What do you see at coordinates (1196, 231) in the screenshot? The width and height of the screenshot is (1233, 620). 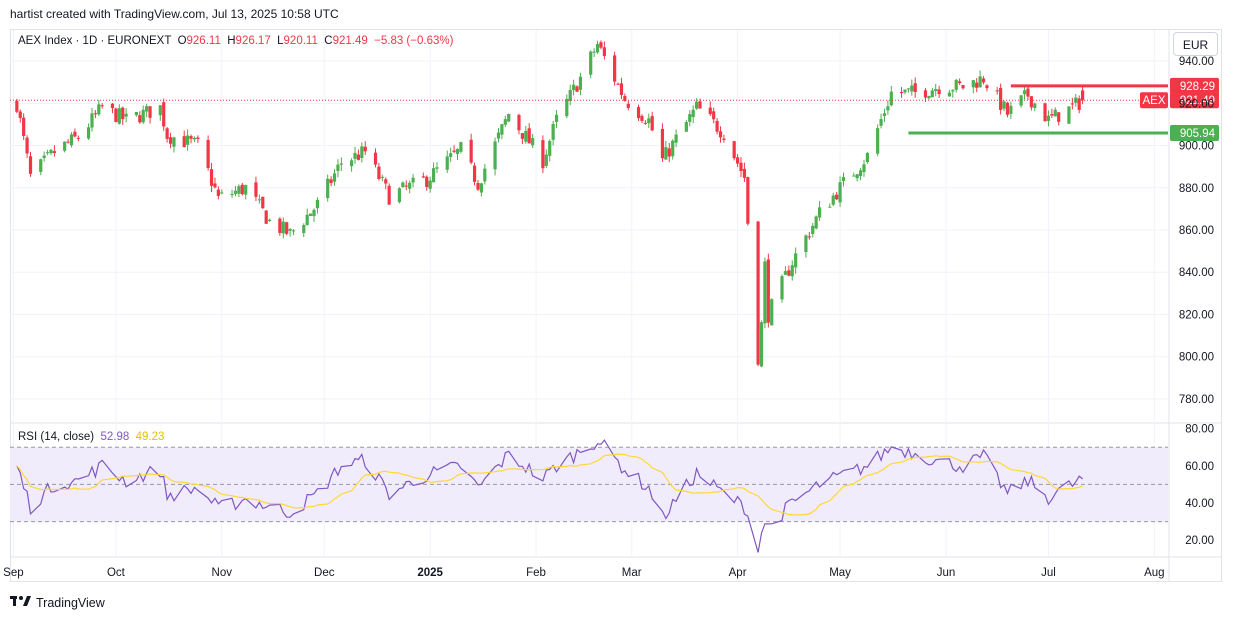 I see `price-axis-tick: 860.00` at bounding box center [1196, 231].